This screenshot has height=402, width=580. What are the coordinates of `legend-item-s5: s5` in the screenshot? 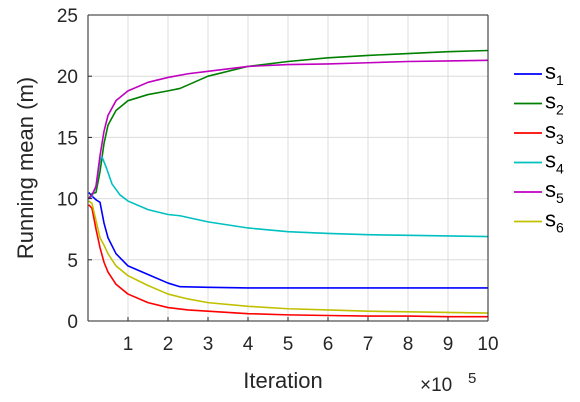 It's located at (539, 191).